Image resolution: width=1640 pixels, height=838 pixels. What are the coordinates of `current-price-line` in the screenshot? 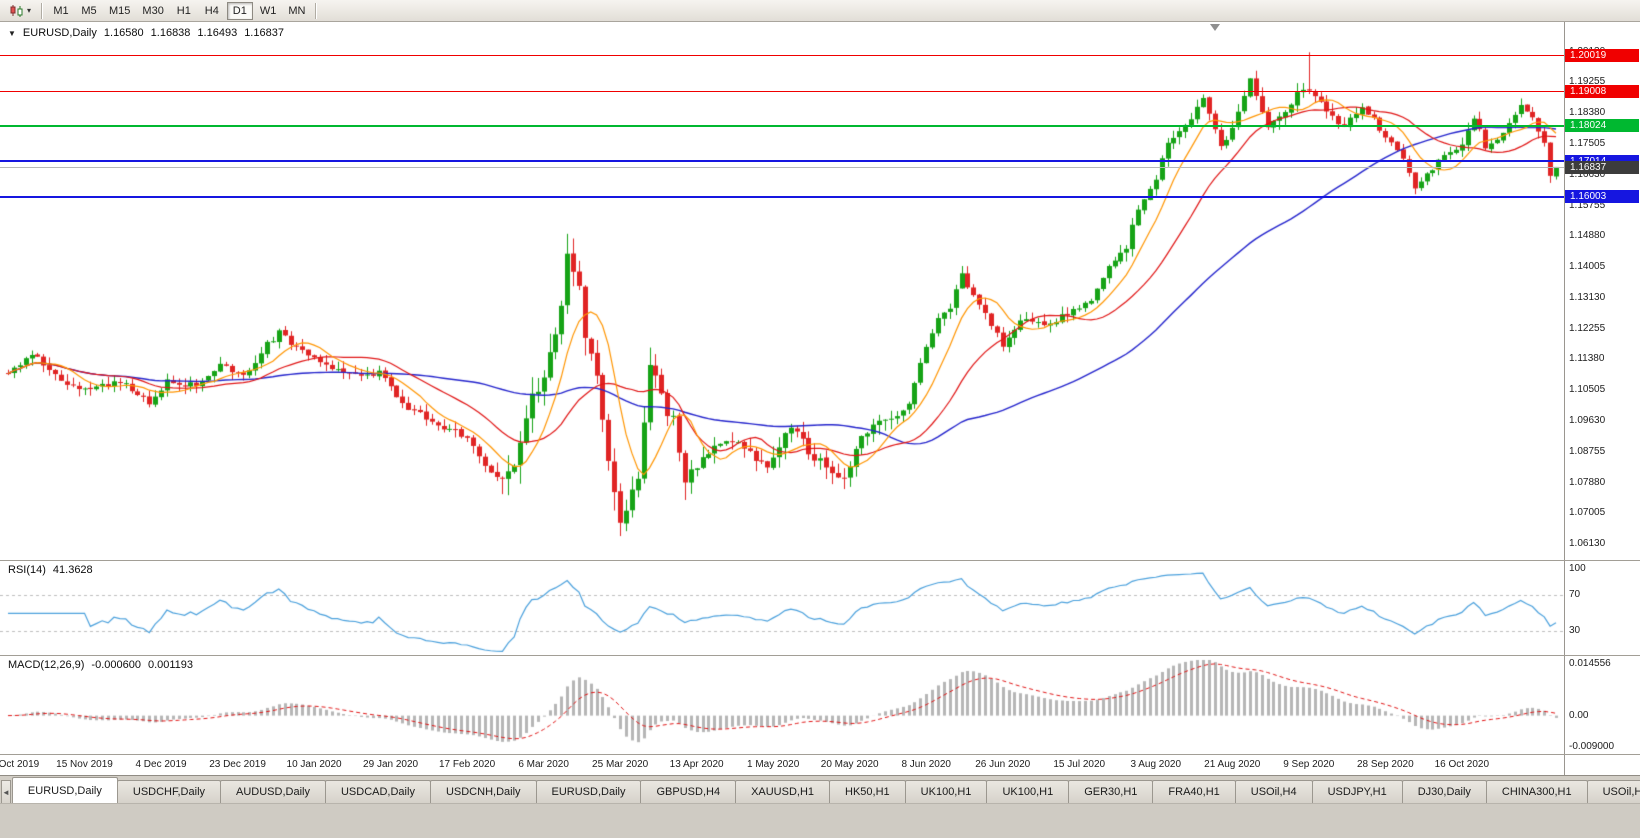 It's located at (782, 168).